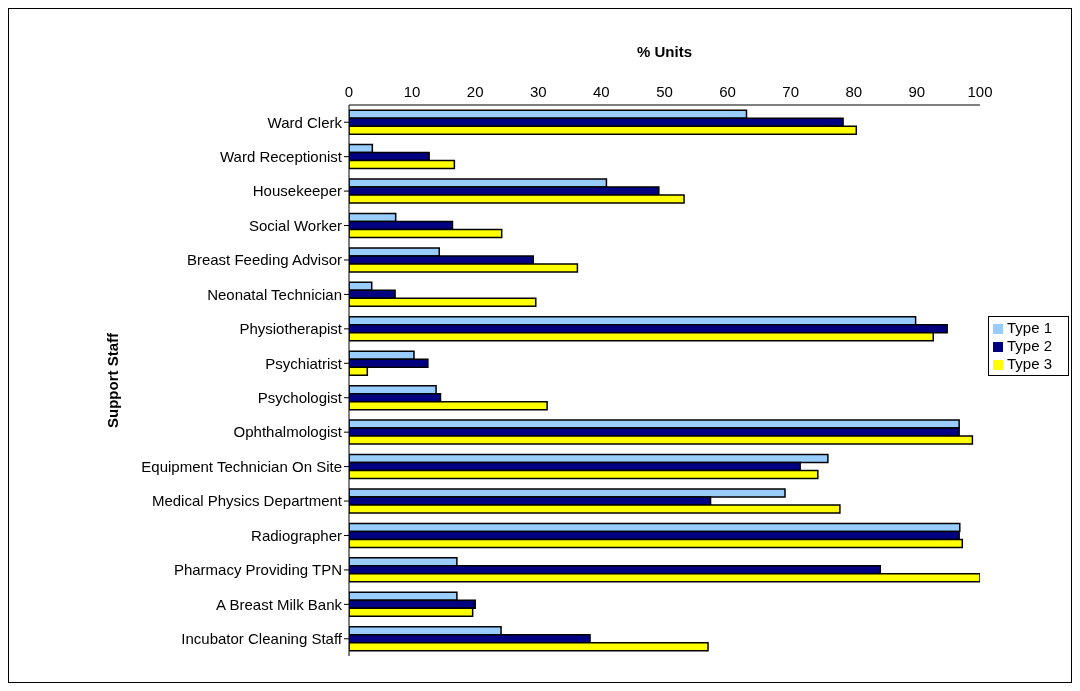 The height and width of the screenshot is (691, 1080). I want to click on x-tick-label: 50, so click(664, 91).